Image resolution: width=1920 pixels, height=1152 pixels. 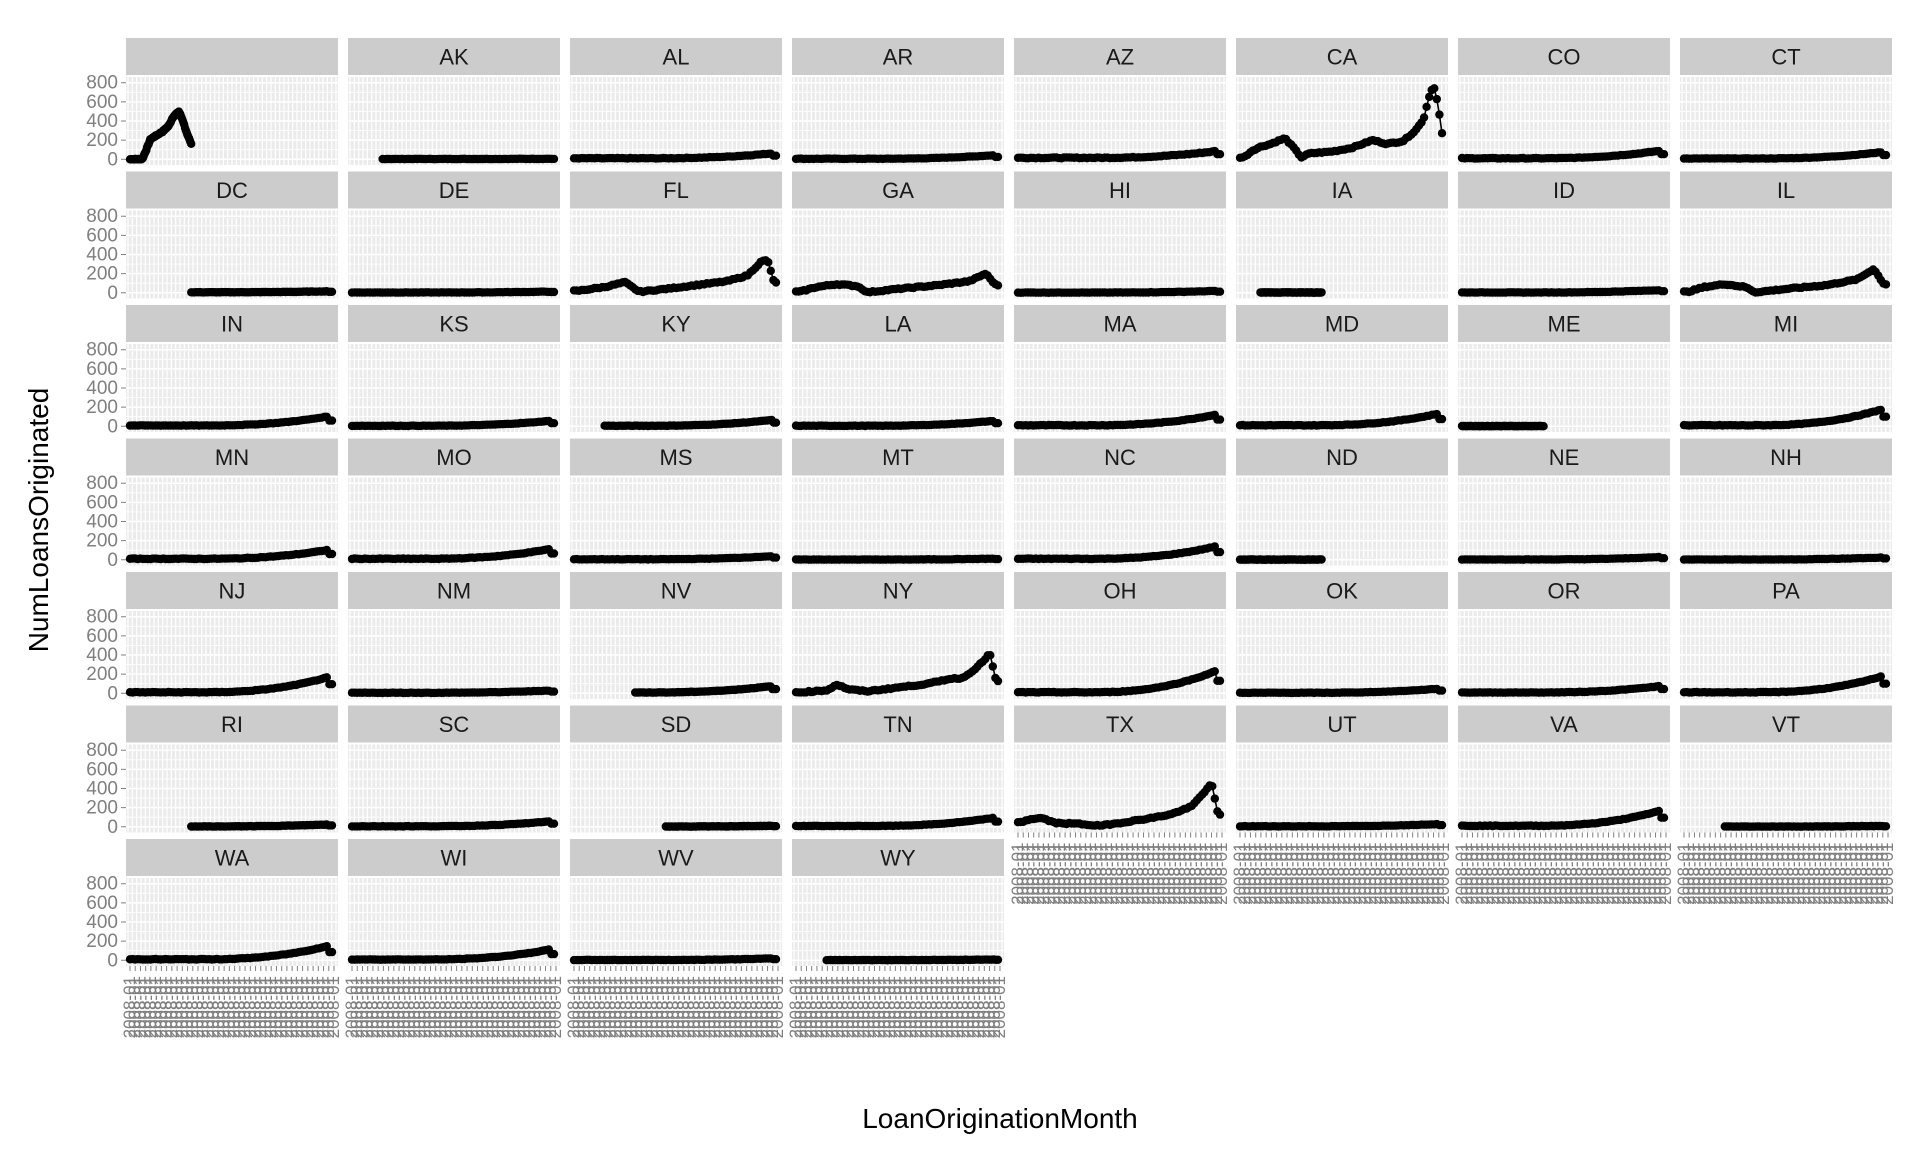 What do you see at coordinates (1785, 101) in the screenshot?
I see `facet-CT: CT` at bounding box center [1785, 101].